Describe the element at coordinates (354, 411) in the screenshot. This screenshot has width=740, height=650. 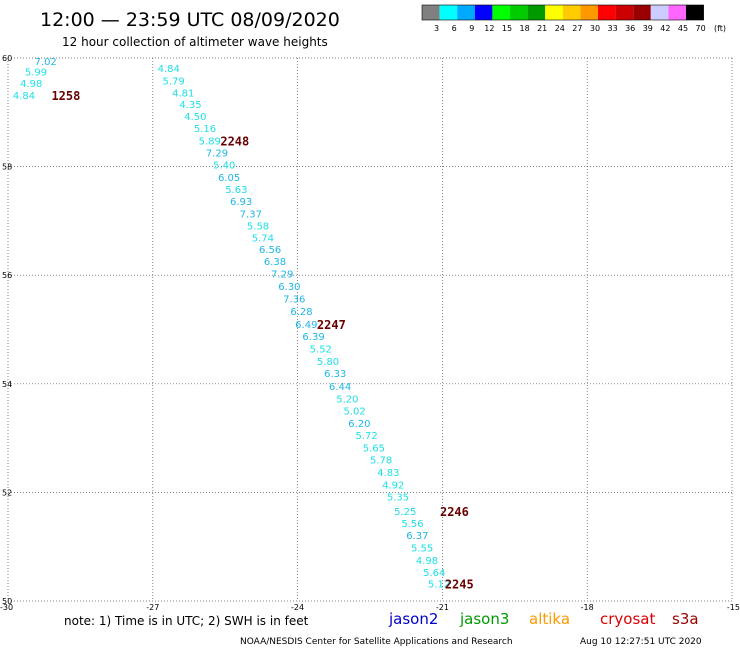
I see `swh-value-label: 5.02` at that location.